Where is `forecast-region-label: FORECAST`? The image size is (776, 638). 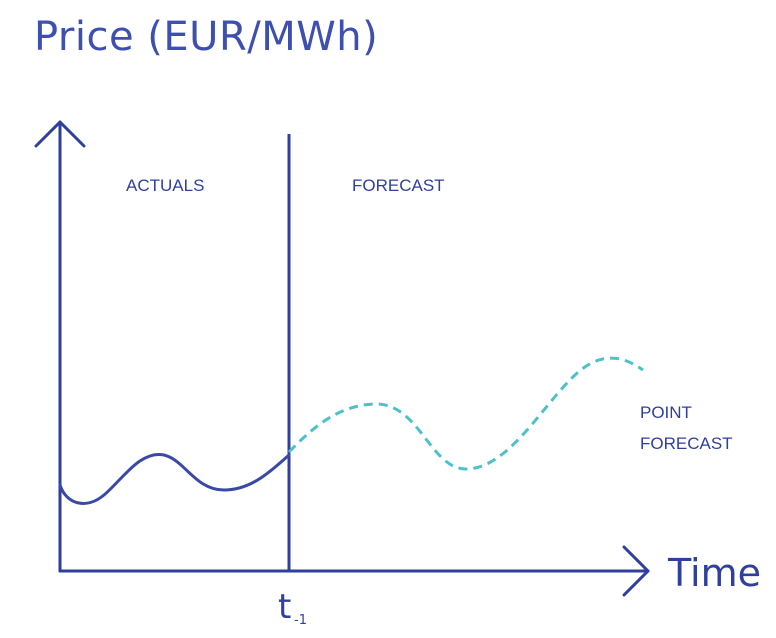 forecast-region-label: FORECAST is located at coordinates (398, 185).